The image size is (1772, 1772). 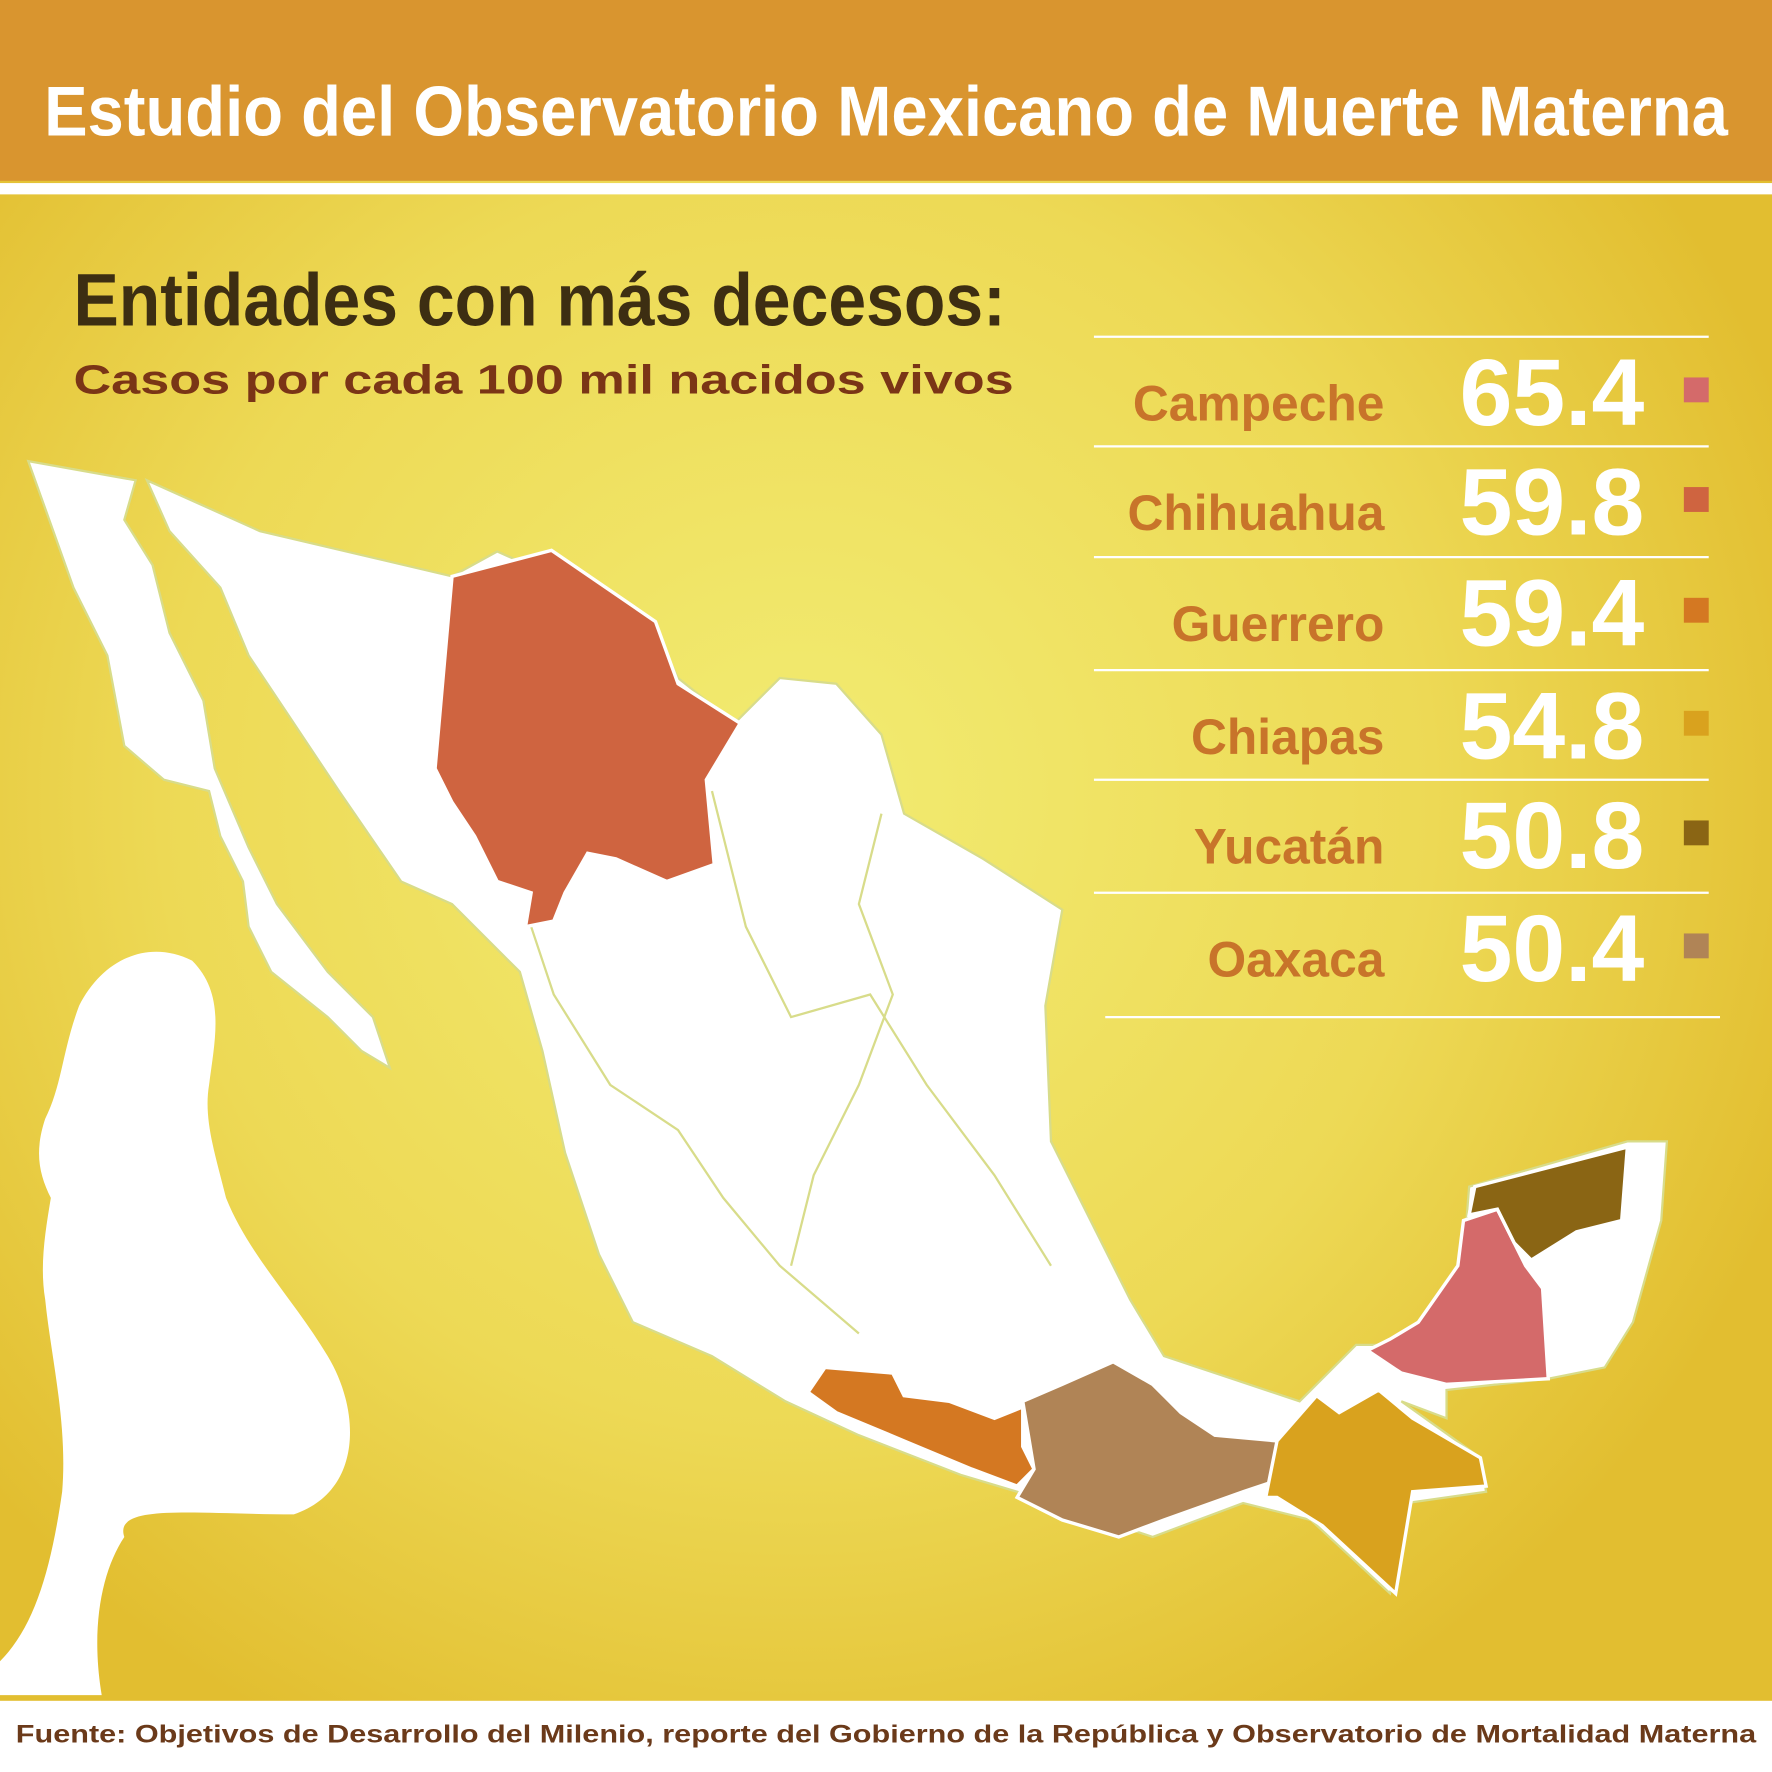 I want to click on state-chiapas, so click(x=1376, y=1492).